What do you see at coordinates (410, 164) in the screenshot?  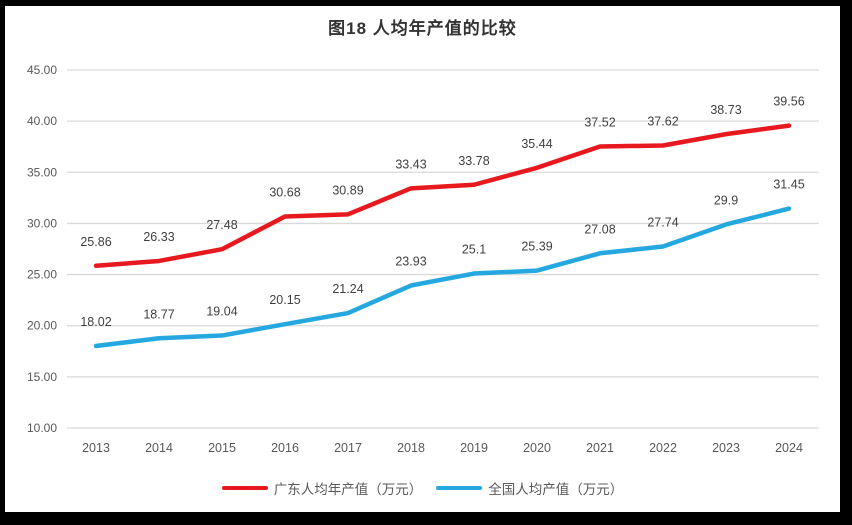 I see `data-label: 33.43` at bounding box center [410, 164].